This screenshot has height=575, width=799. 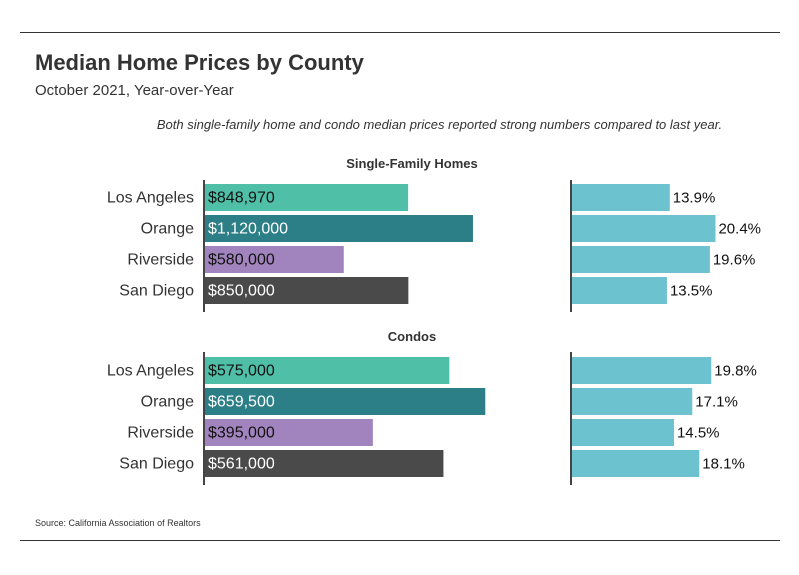 I want to click on price-label: $1,120,000, so click(x=248, y=229).